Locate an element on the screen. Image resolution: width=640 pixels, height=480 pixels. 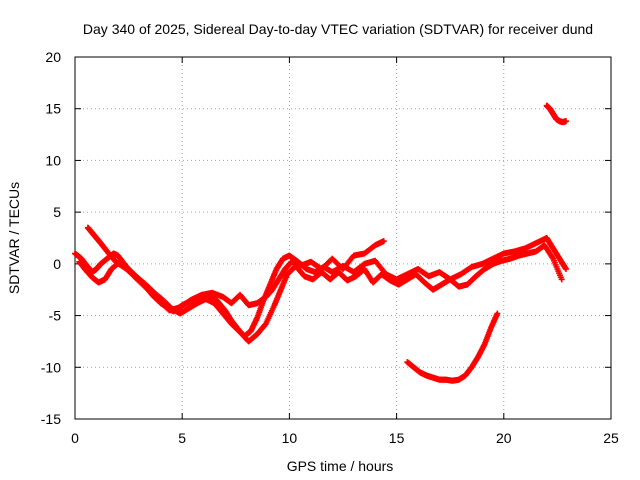
y-tick-label: -5 is located at coordinates (55, 316).